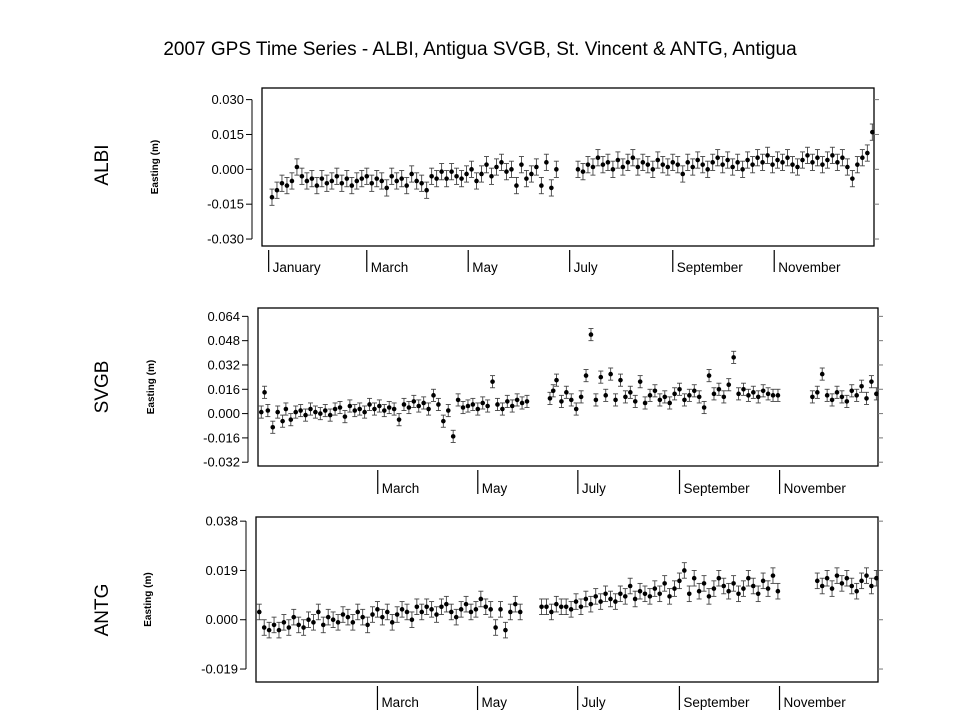 Image resolution: width=960 pixels, height=720 pixels. I want to click on y-tick-label: 0.019, so click(221, 570).